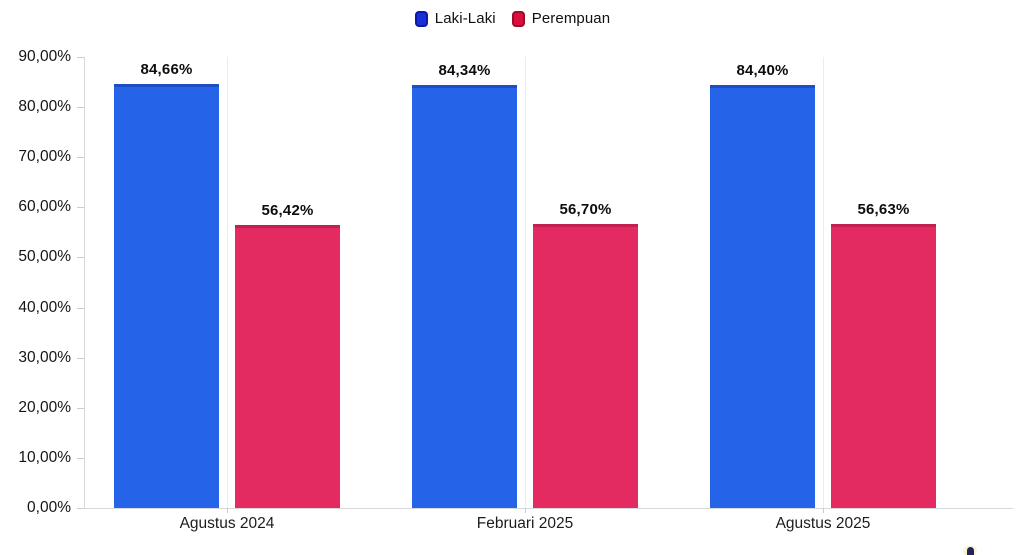 Image resolution: width=1025 pixels, height=555 pixels. Describe the element at coordinates (44, 357) in the screenshot. I see `y-axis-tick-label: 30,00%` at that location.